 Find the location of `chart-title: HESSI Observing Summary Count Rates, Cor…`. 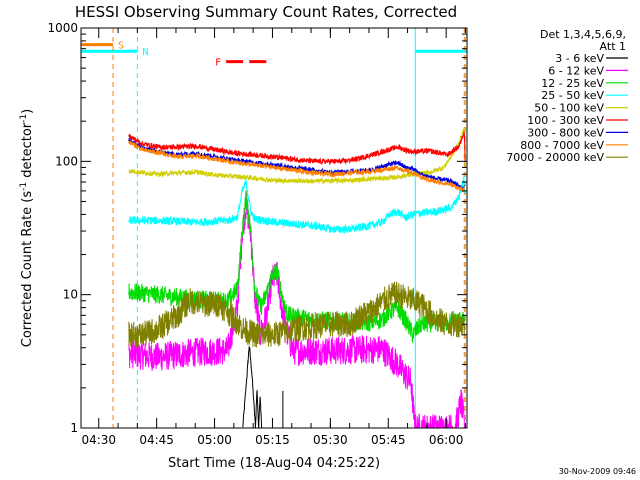

chart-title: HESSI Observing Summary Count Rates, Cor… is located at coordinates (266, 12).